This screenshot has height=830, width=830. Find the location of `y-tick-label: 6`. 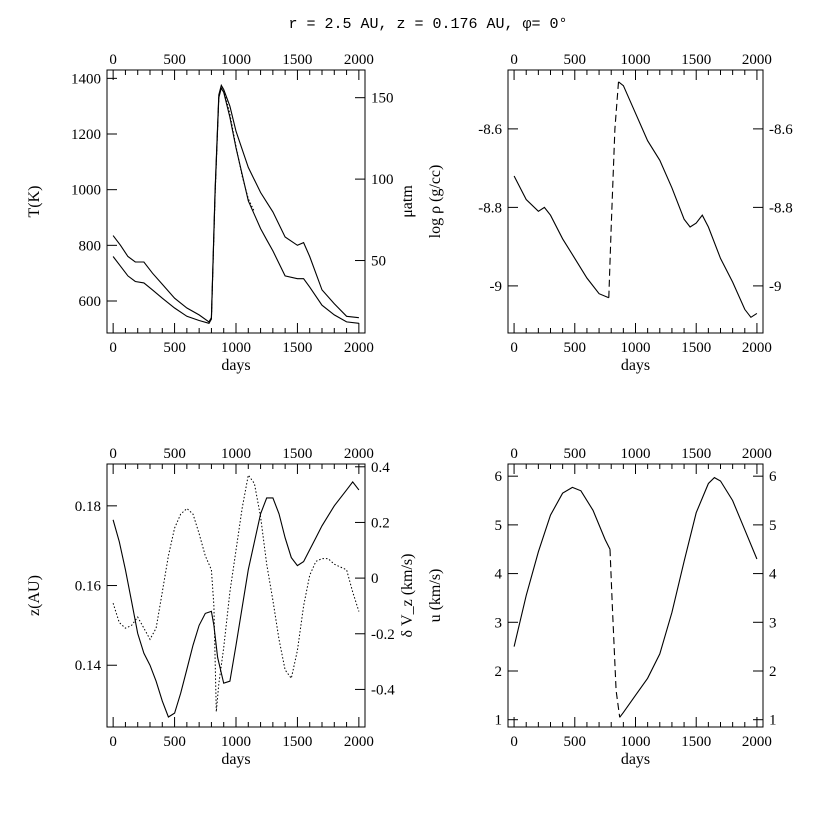

y-tick-label: 6 is located at coordinates (499, 477).